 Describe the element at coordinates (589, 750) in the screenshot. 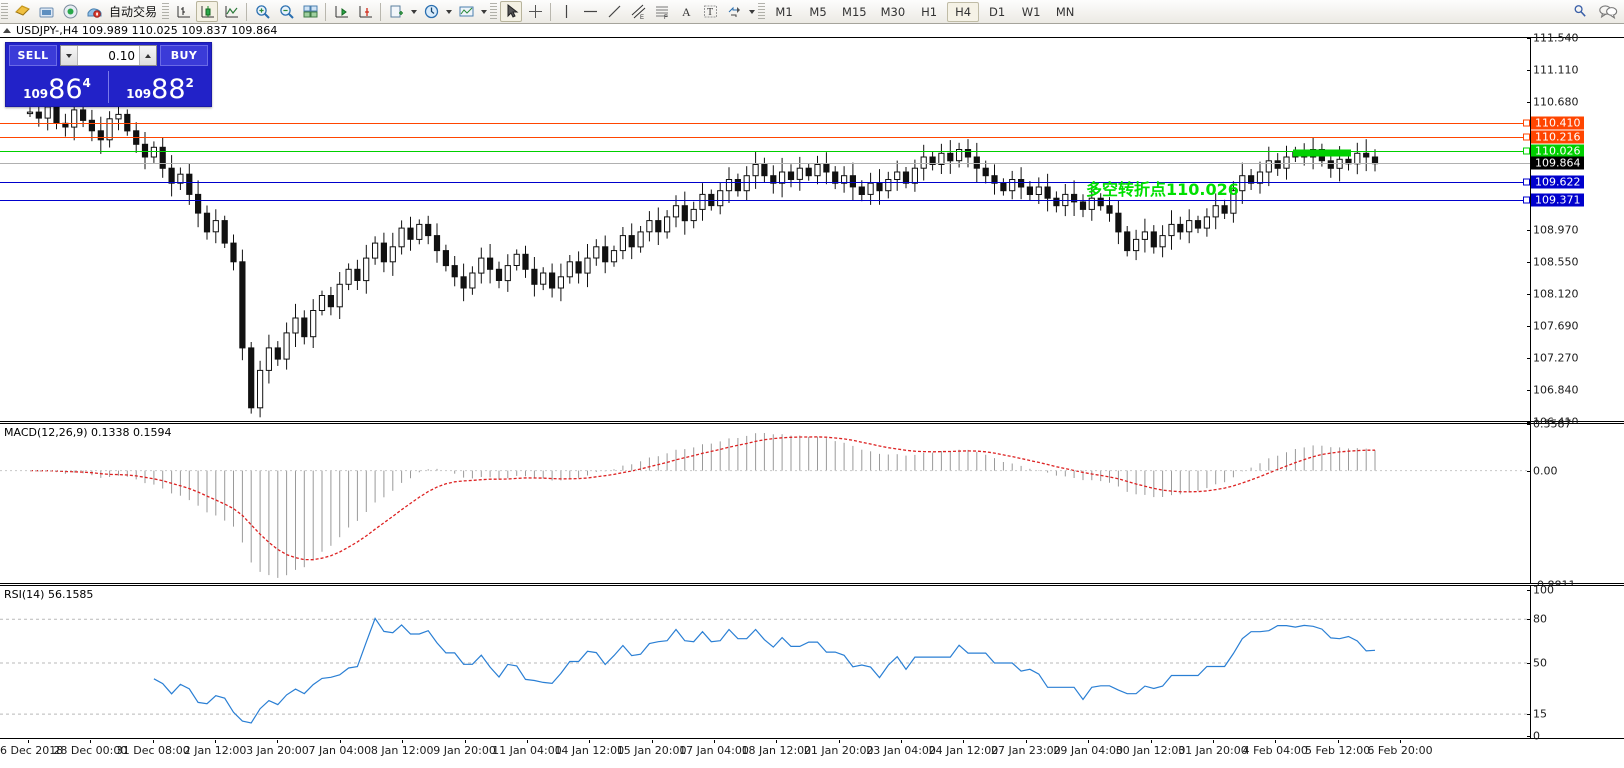

I see `time-axis-label: 14 Jan 12:00` at that location.